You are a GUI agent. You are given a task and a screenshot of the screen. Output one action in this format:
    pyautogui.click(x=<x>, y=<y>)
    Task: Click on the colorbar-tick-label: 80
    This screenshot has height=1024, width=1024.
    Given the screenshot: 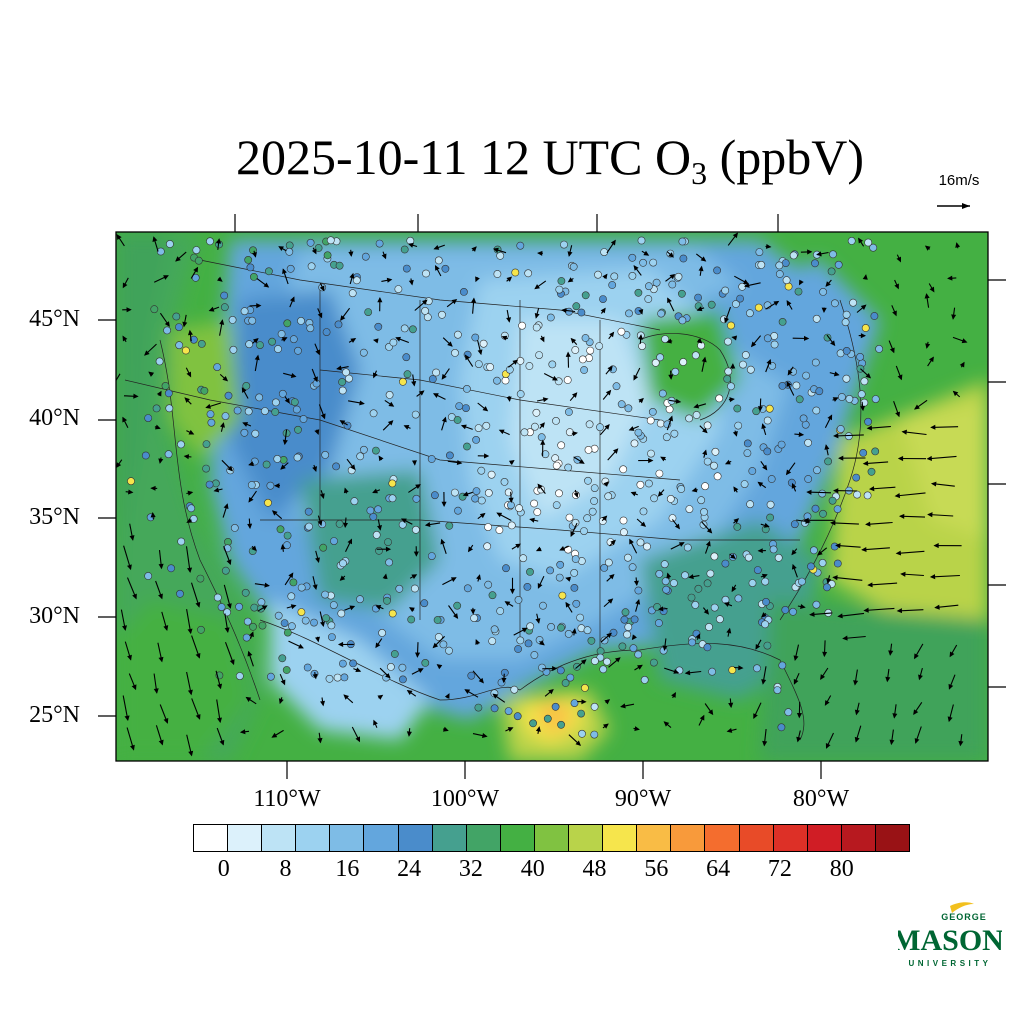 What is the action you would take?
    pyautogui.click(x=841, y=869)
    